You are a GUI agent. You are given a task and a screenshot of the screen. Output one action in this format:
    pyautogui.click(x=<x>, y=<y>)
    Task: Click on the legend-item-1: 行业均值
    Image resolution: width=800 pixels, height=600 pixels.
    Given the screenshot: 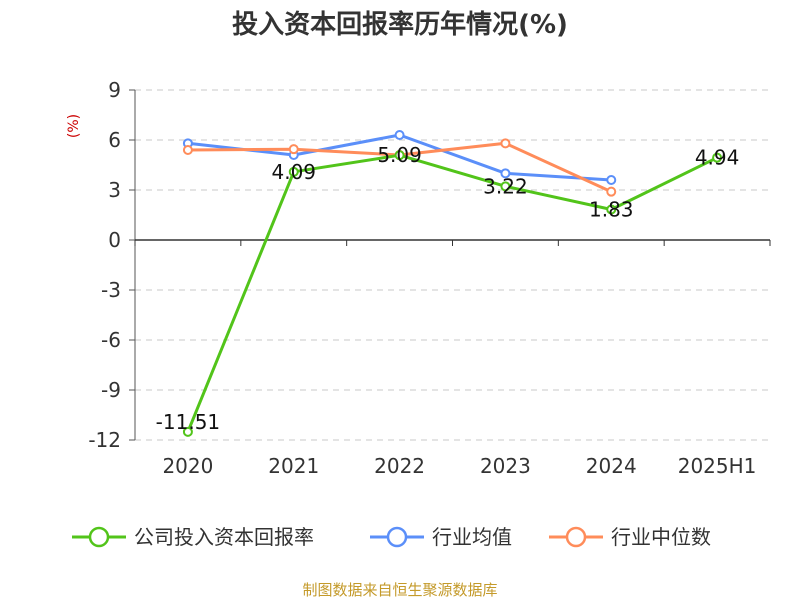 What is the action you would take?
    pyautogui.click(x=441, y=537)
    